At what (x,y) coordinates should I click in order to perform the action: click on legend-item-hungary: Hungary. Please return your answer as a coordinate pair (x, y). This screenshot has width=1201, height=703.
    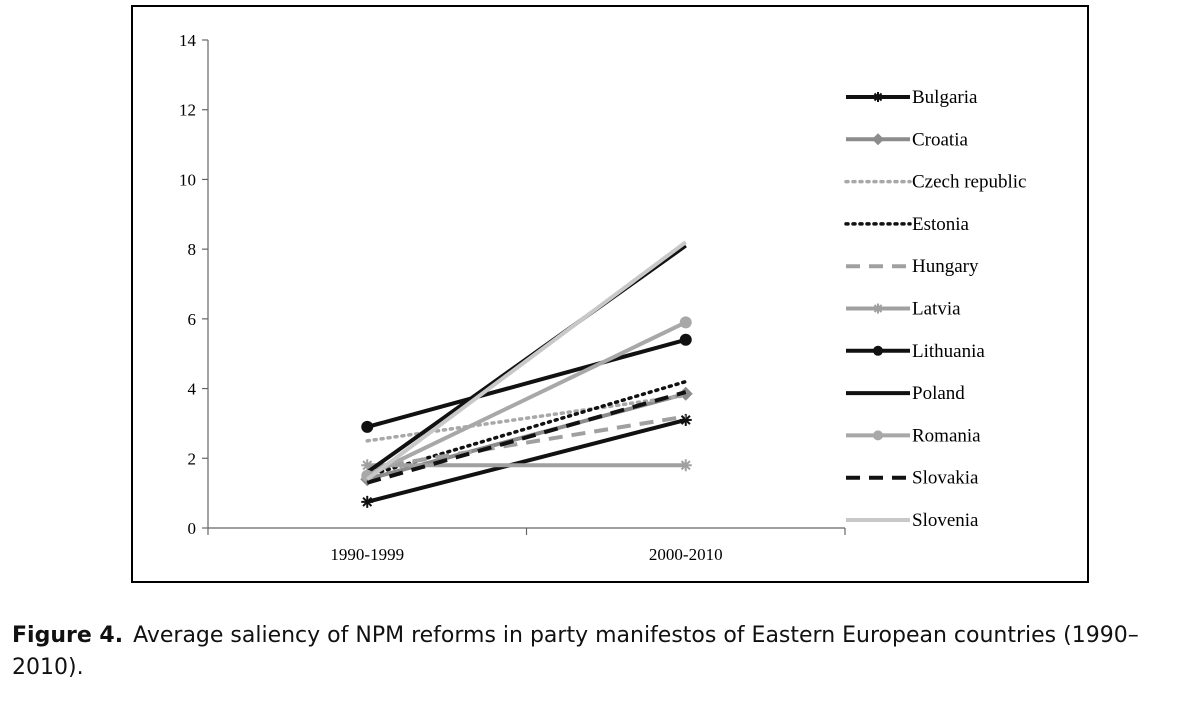
    Looking at the image, I should click on (912, 266).